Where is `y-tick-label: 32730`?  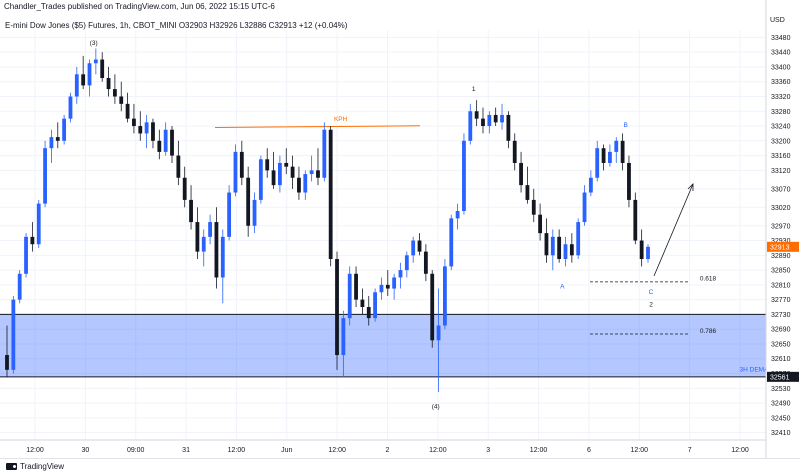 y-tick-label: 32730 is located at coordinates (781, 315).